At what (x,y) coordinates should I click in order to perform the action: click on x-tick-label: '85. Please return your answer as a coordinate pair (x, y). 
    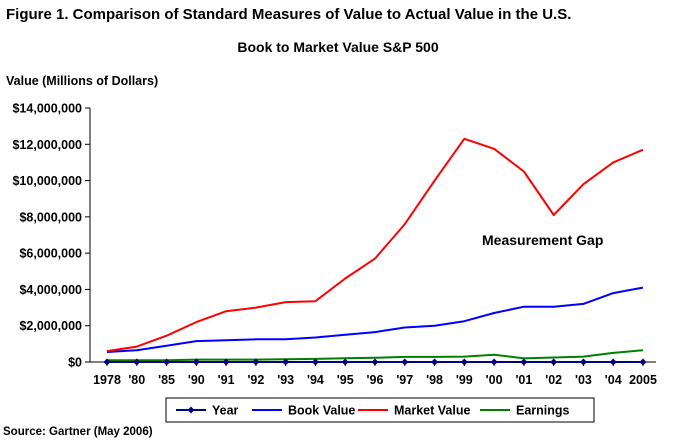
    Looking at the image, I should click on (166, 380).